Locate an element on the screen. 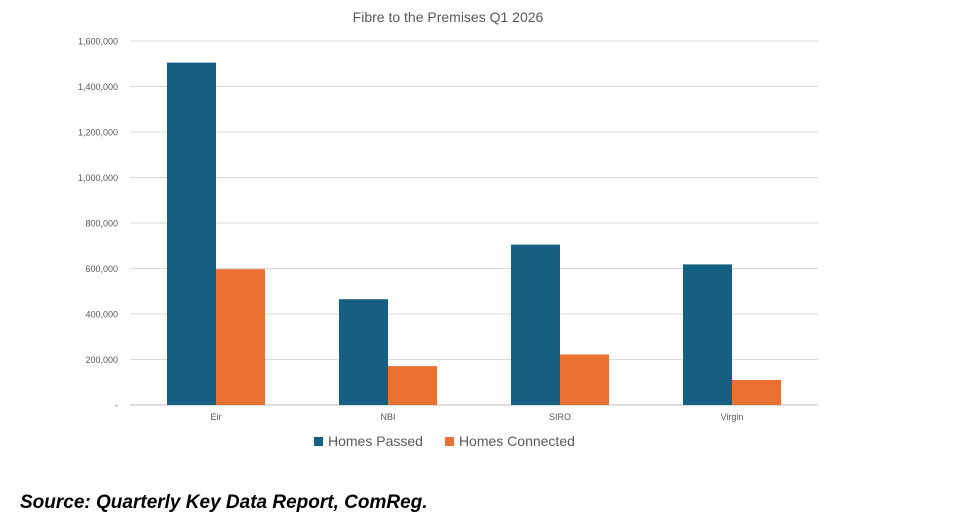 Image resolution: width=953 pixels, height=516 pixels. y-tick-label: 1,600,000 is located at coordinates (98, 42).